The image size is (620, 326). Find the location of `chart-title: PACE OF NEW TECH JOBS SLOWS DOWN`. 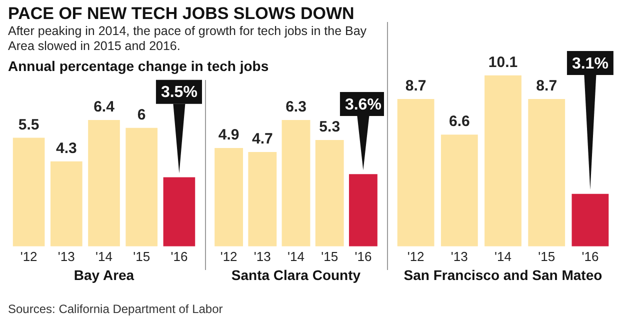

chart-title: PACE OF NEW TECH JOBS SLOWS DOWN is located at coordinates (181, 14).